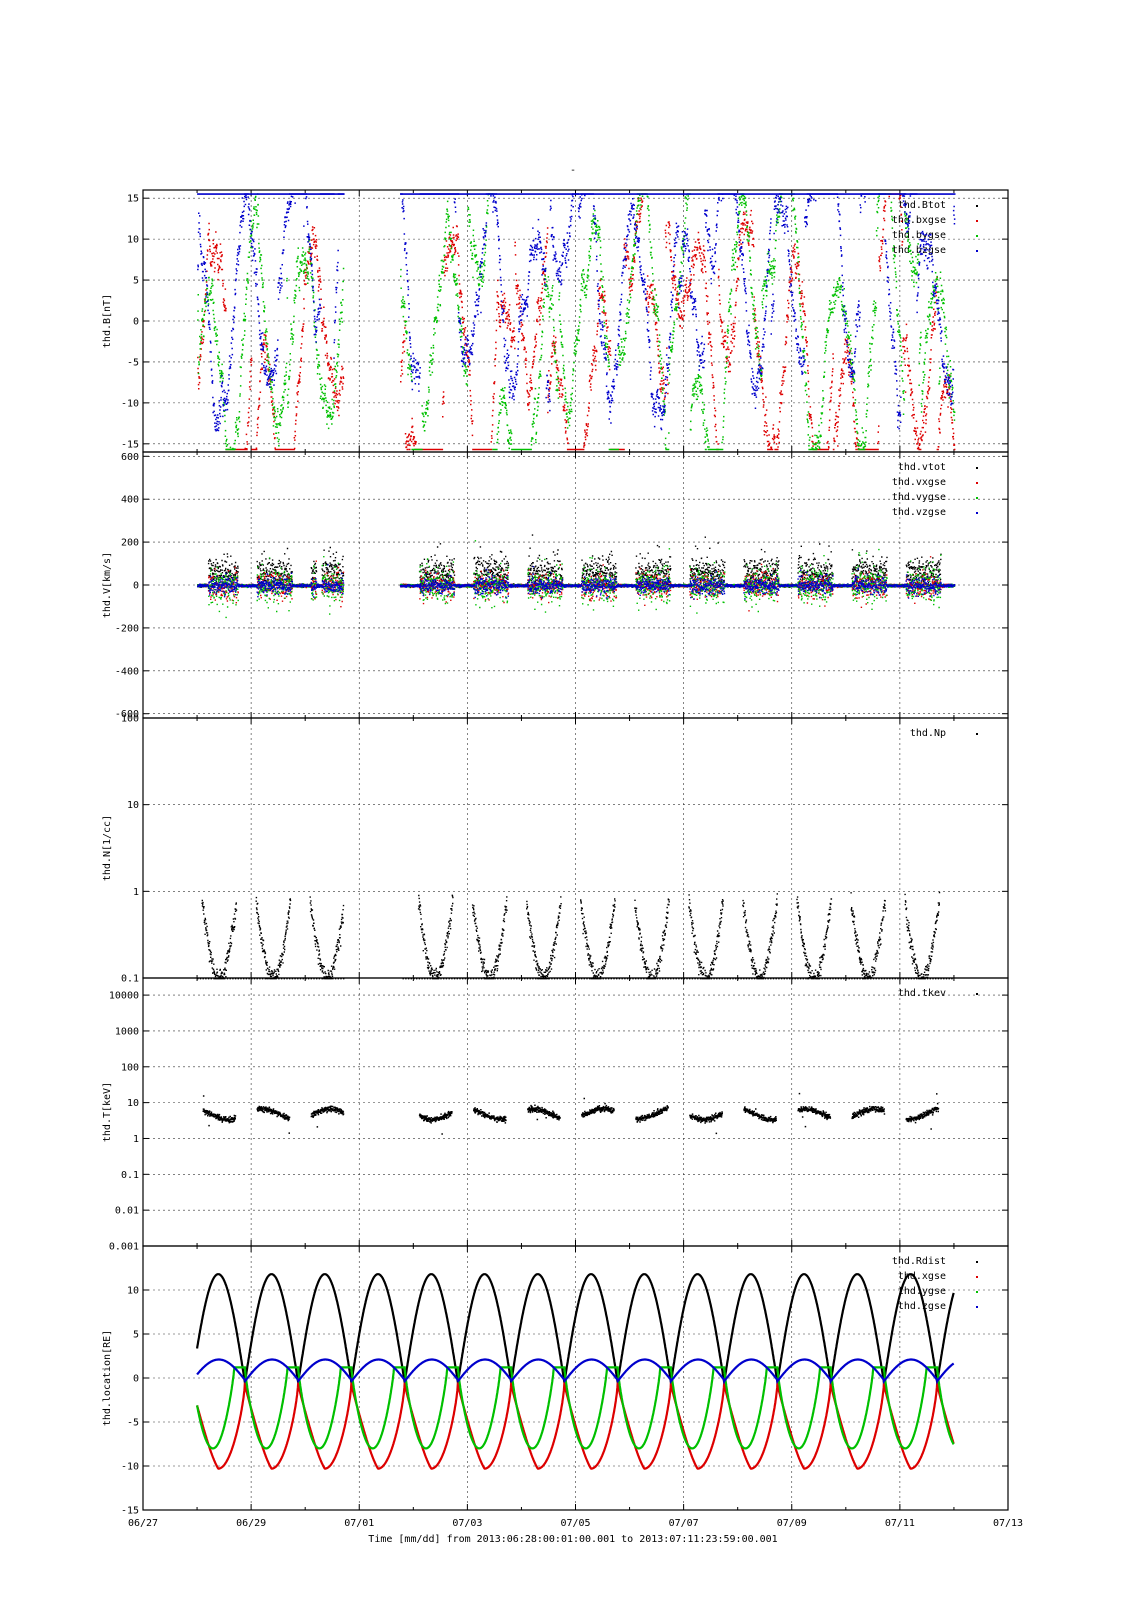 The width and height of the screenshot is (1131, 1600). I want to click on x-tick-label: 07/03, so click(467, 1523).